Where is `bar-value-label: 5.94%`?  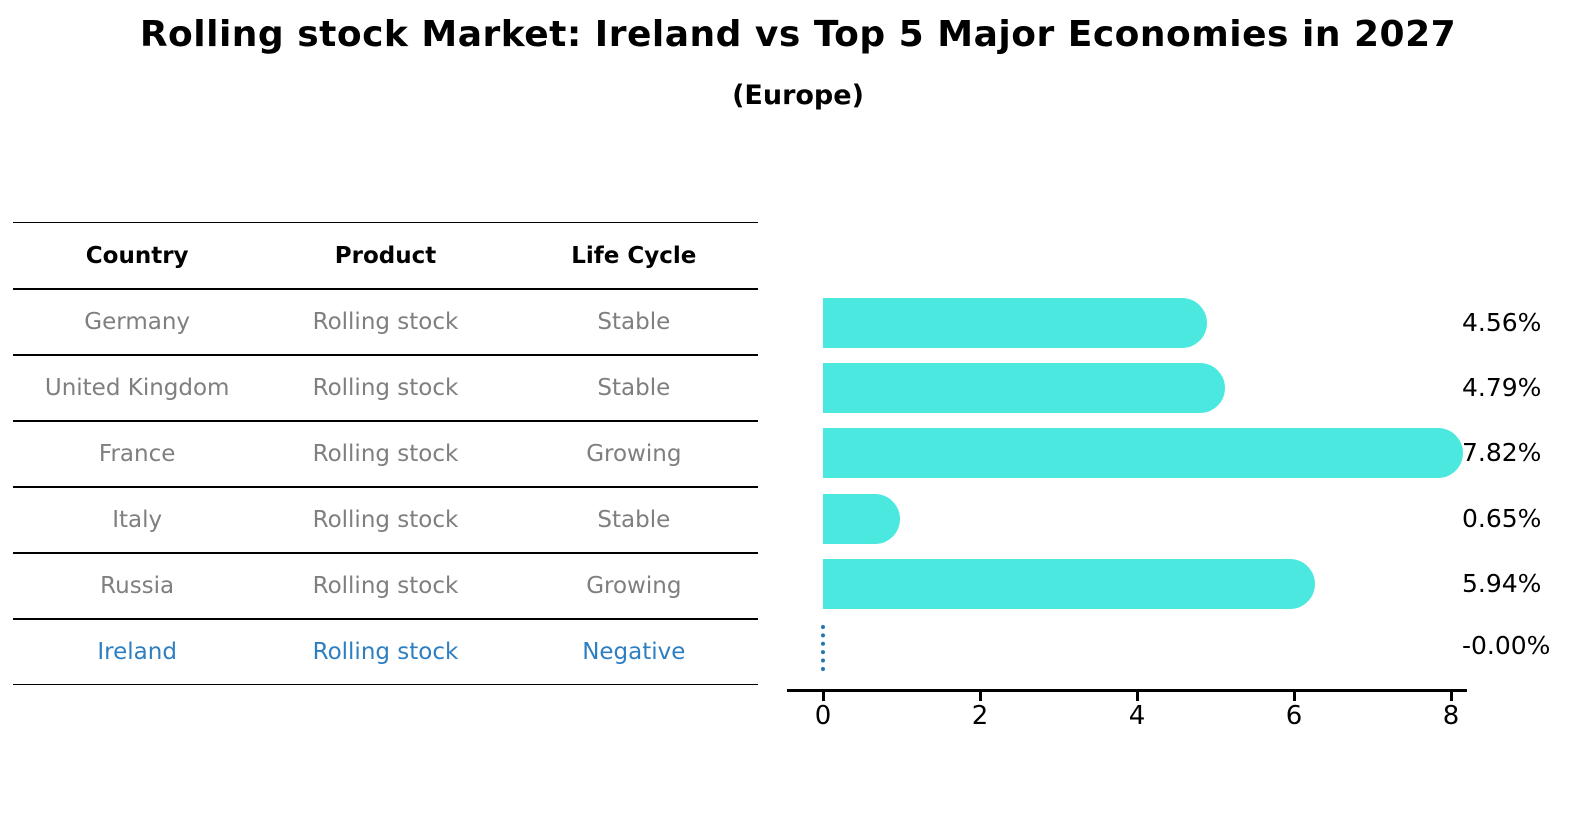
bar-value-label: 5.94% is located at coordinates (1502, 583).